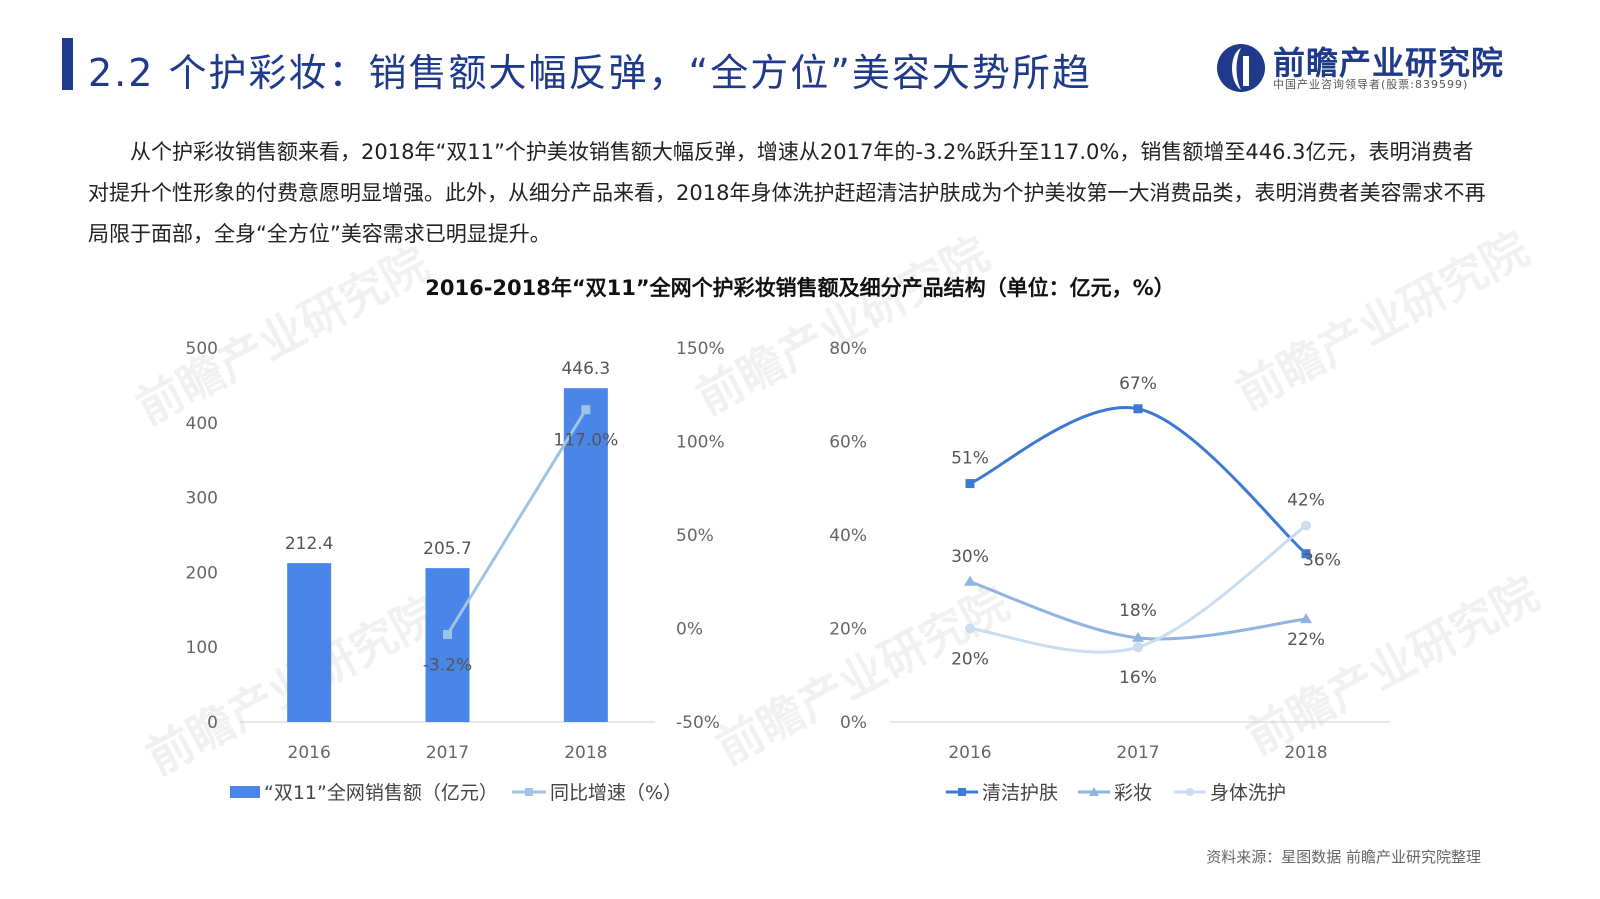 The width and height of the screenshot is (1600, 899). Describe the element at coordinates (585, 369) in the screenshot. I see `bar-value-label: 446.3` at that location.